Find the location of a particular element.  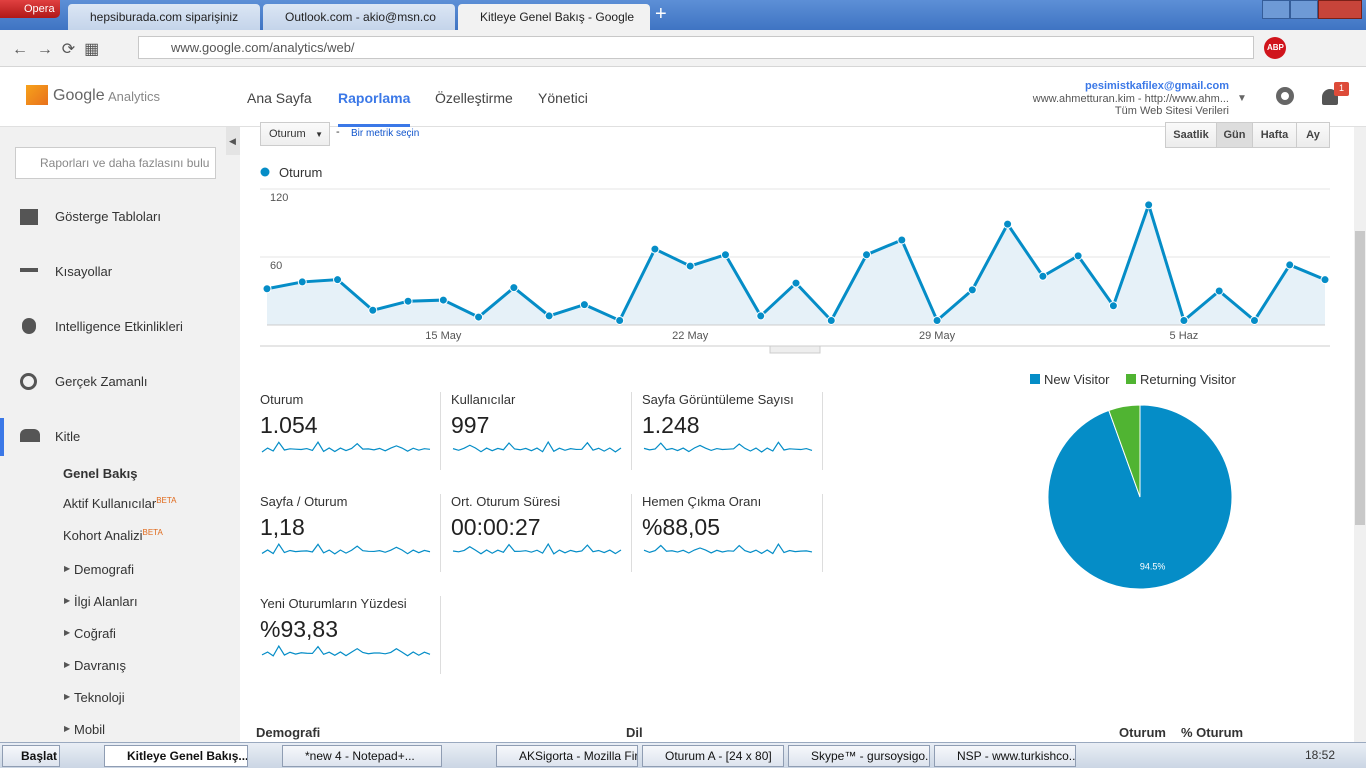

metric-value: %88,05 is located at coordinates (681, 527).